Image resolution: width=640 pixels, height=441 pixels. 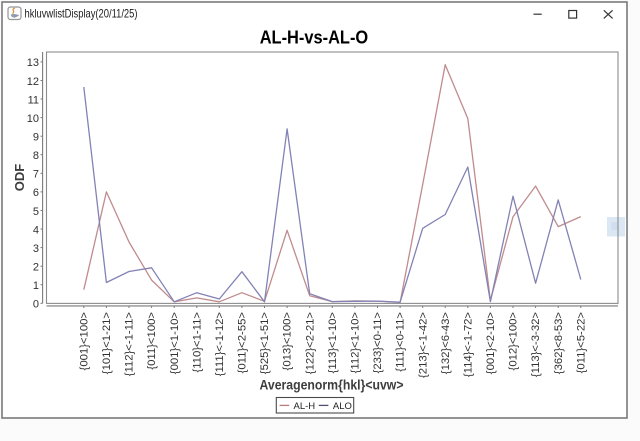 What do you see at coordinates (36, 249) in the screenshot?
I see `svg-text: 3` at bounding box center [36, 249].